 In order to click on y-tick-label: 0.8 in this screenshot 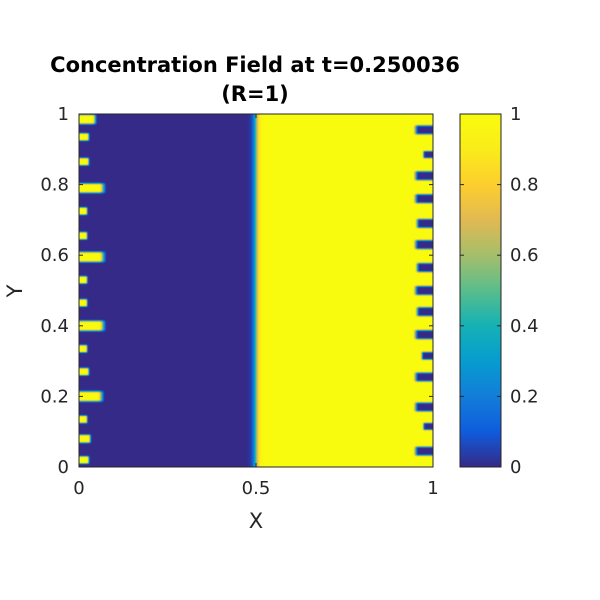, I will do `click(54, 185)`.